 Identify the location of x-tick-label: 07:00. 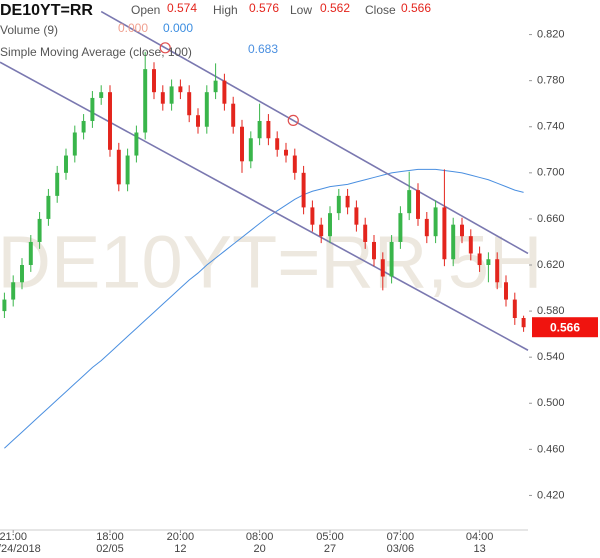
(401, 537).